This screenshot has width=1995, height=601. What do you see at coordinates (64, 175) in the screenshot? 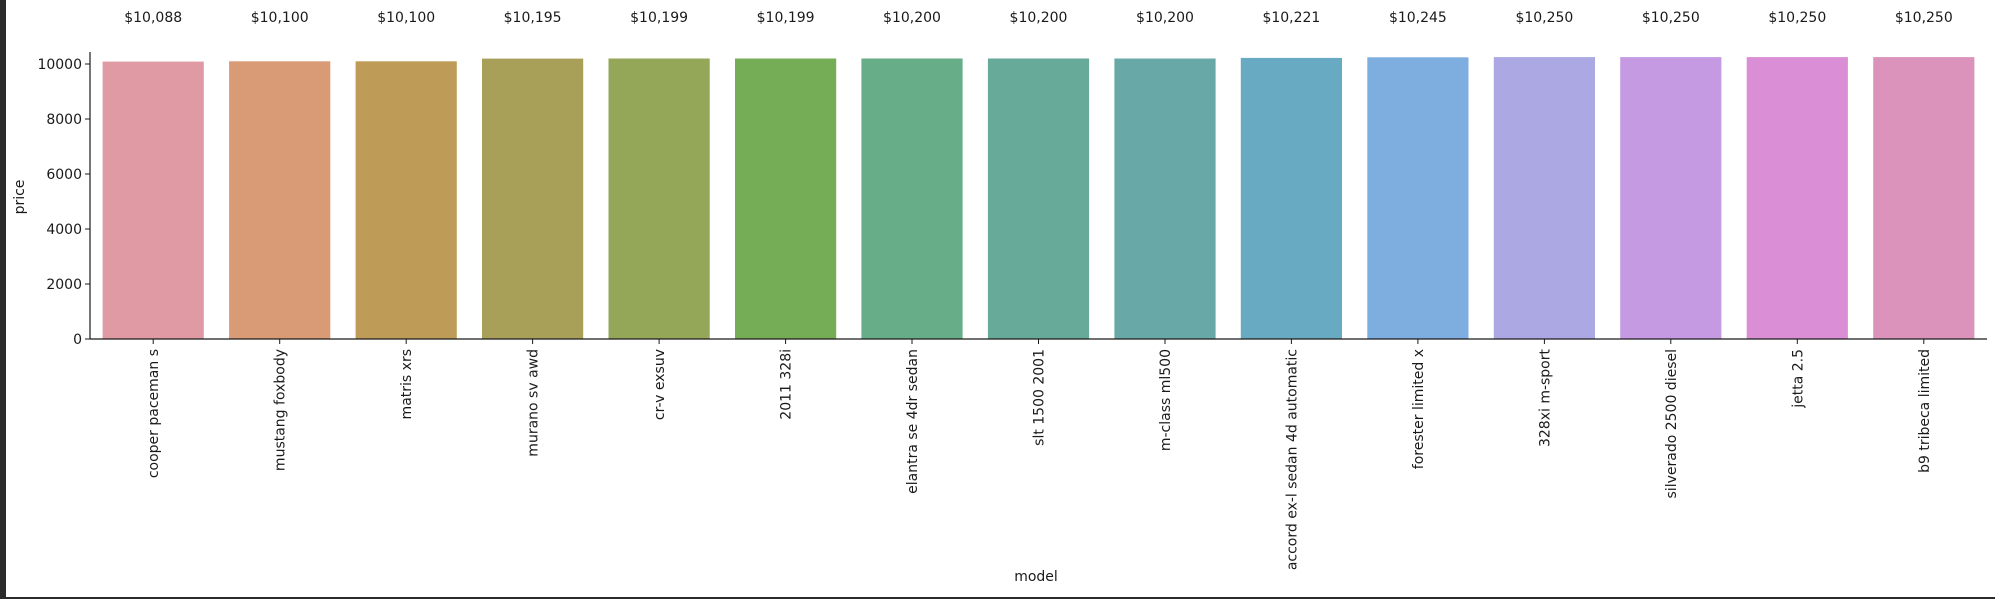
I see `y-tick-label: 6000` at bounding box center [64, 175].